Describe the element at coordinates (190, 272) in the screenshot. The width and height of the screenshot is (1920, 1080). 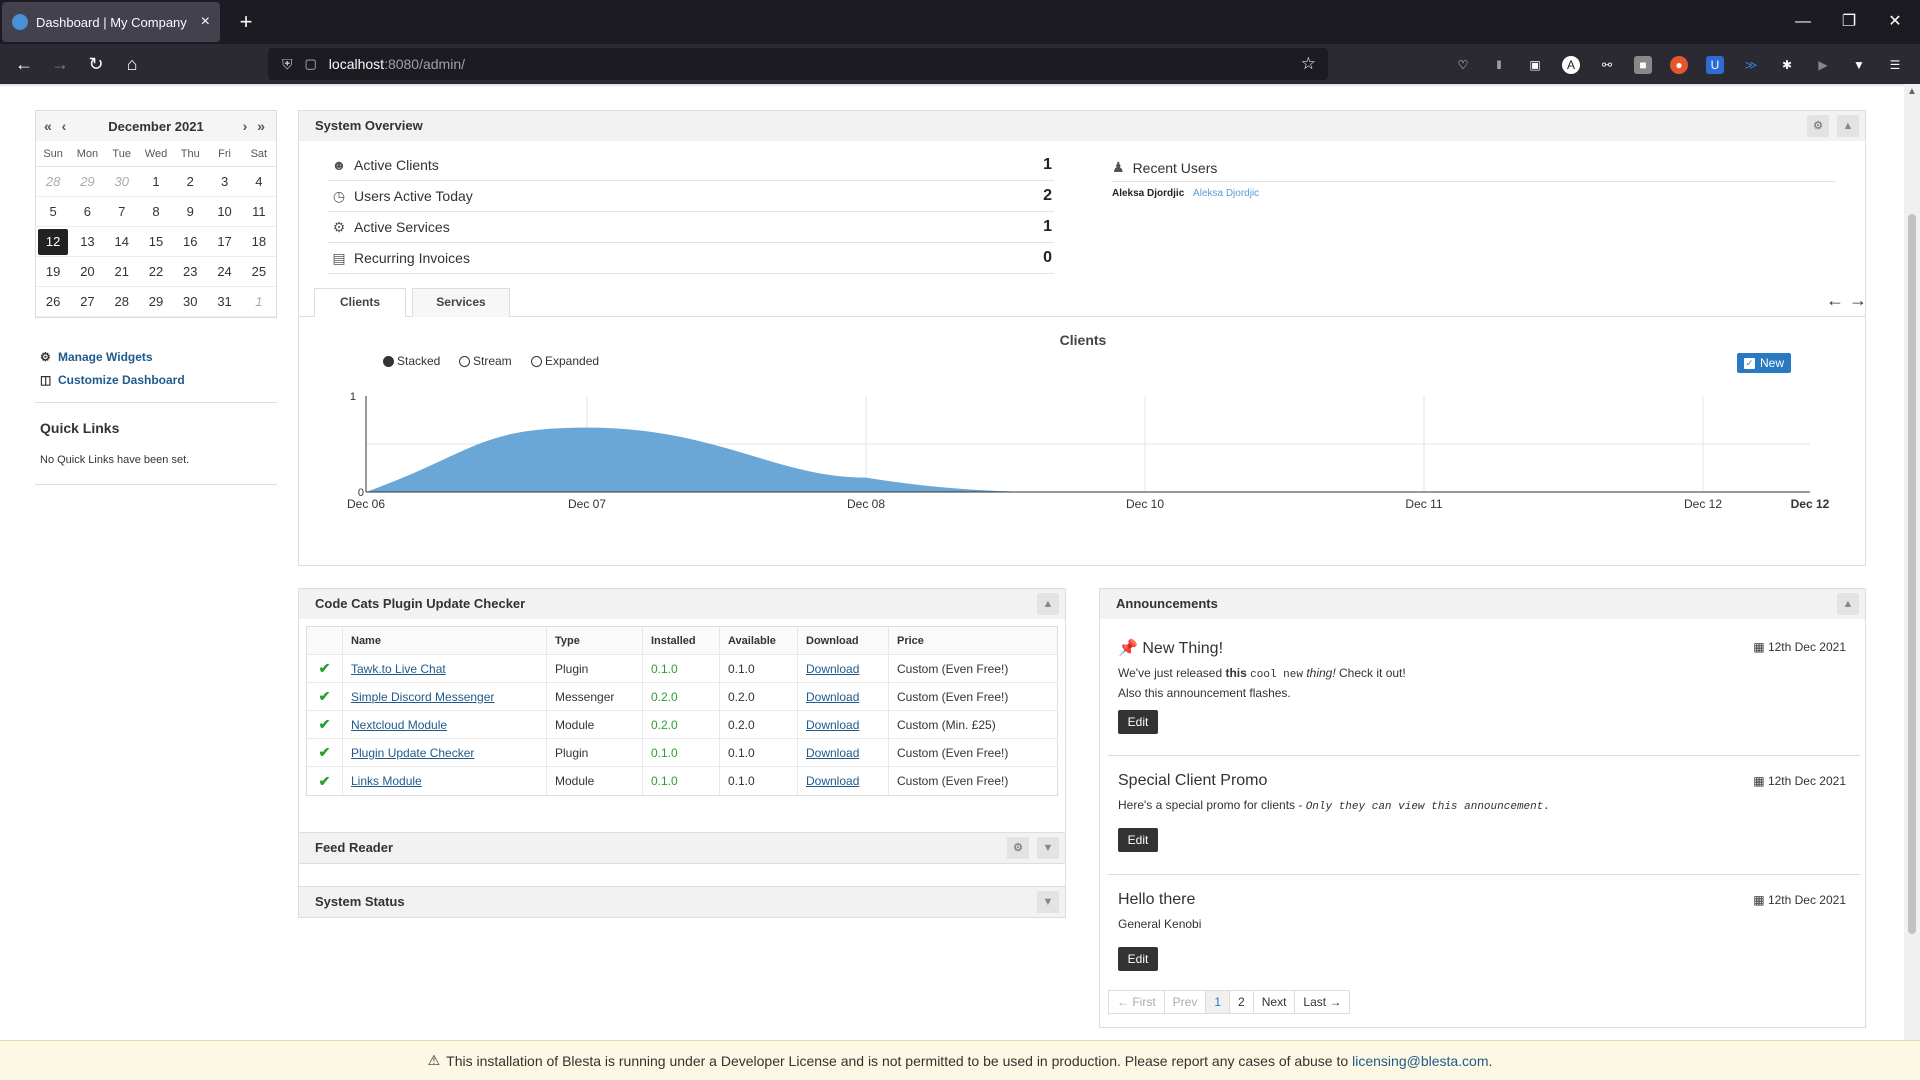
I see `calendar-day: 23` at that location.